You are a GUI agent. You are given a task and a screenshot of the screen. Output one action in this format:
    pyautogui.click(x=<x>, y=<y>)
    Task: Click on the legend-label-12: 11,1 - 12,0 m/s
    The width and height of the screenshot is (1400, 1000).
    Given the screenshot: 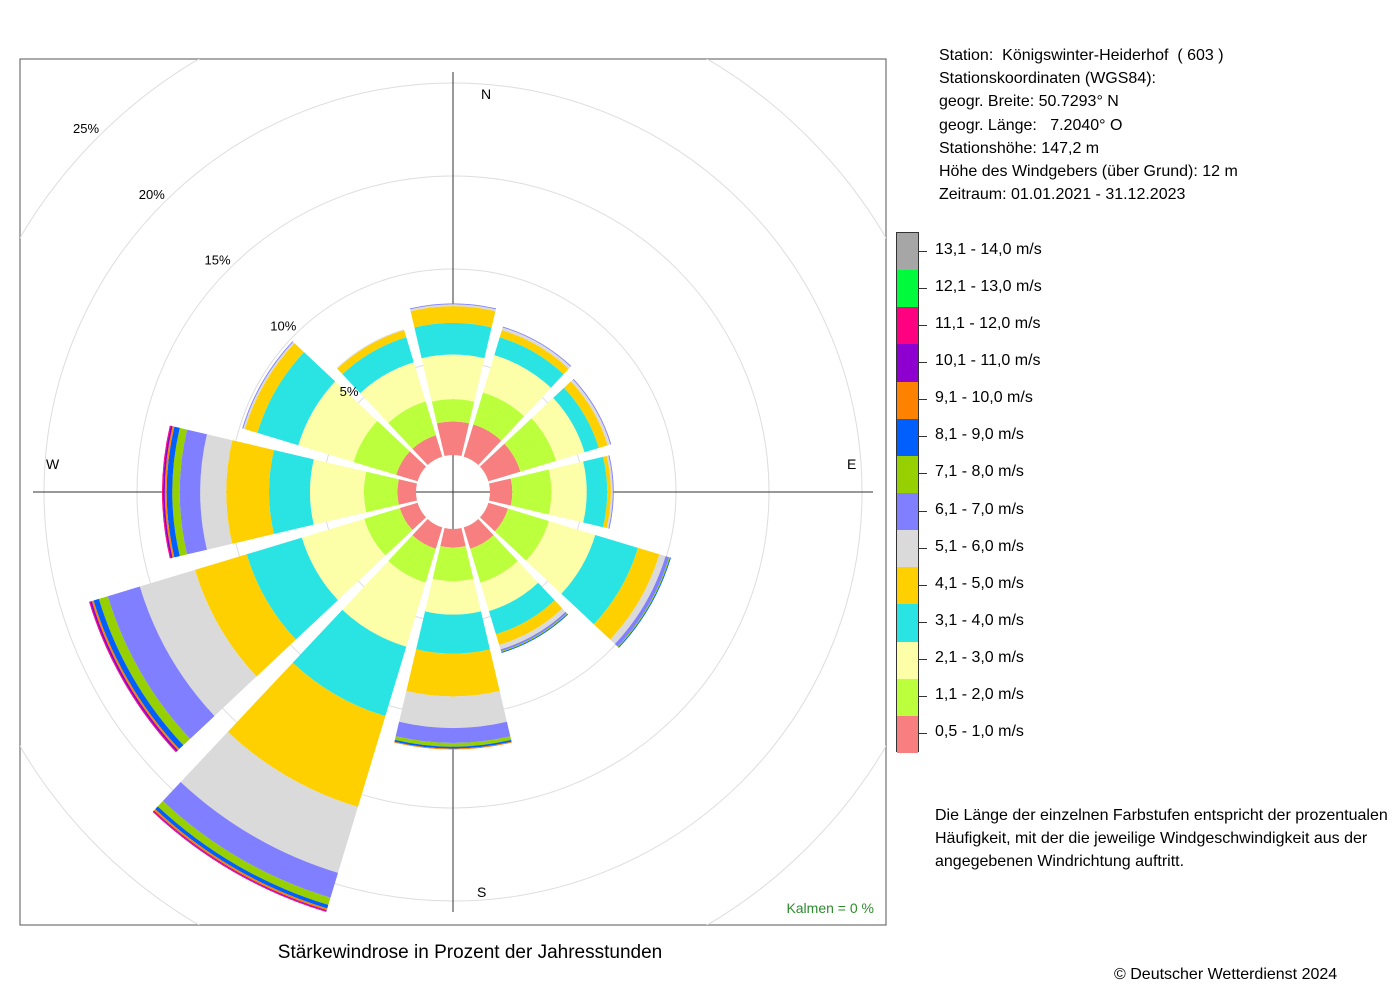 What is the action you would take?
    pyautogui.click(x=988, y=323)
    